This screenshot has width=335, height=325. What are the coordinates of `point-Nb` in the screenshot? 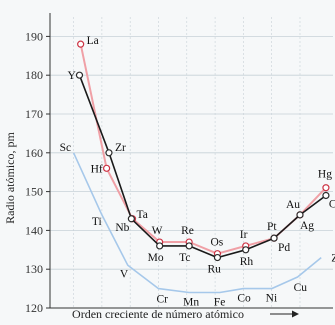 It's located at (131, 219).